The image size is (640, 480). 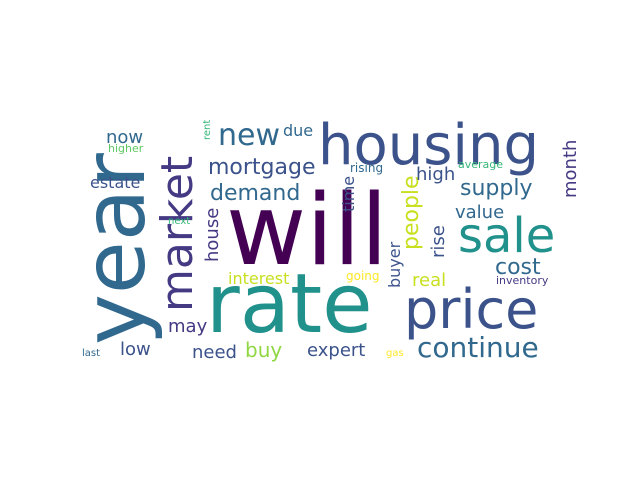 What do you see at coordinates (258, 278) in the screenshot?
I see `word-interest: interest` at bounding box center [258, 278].